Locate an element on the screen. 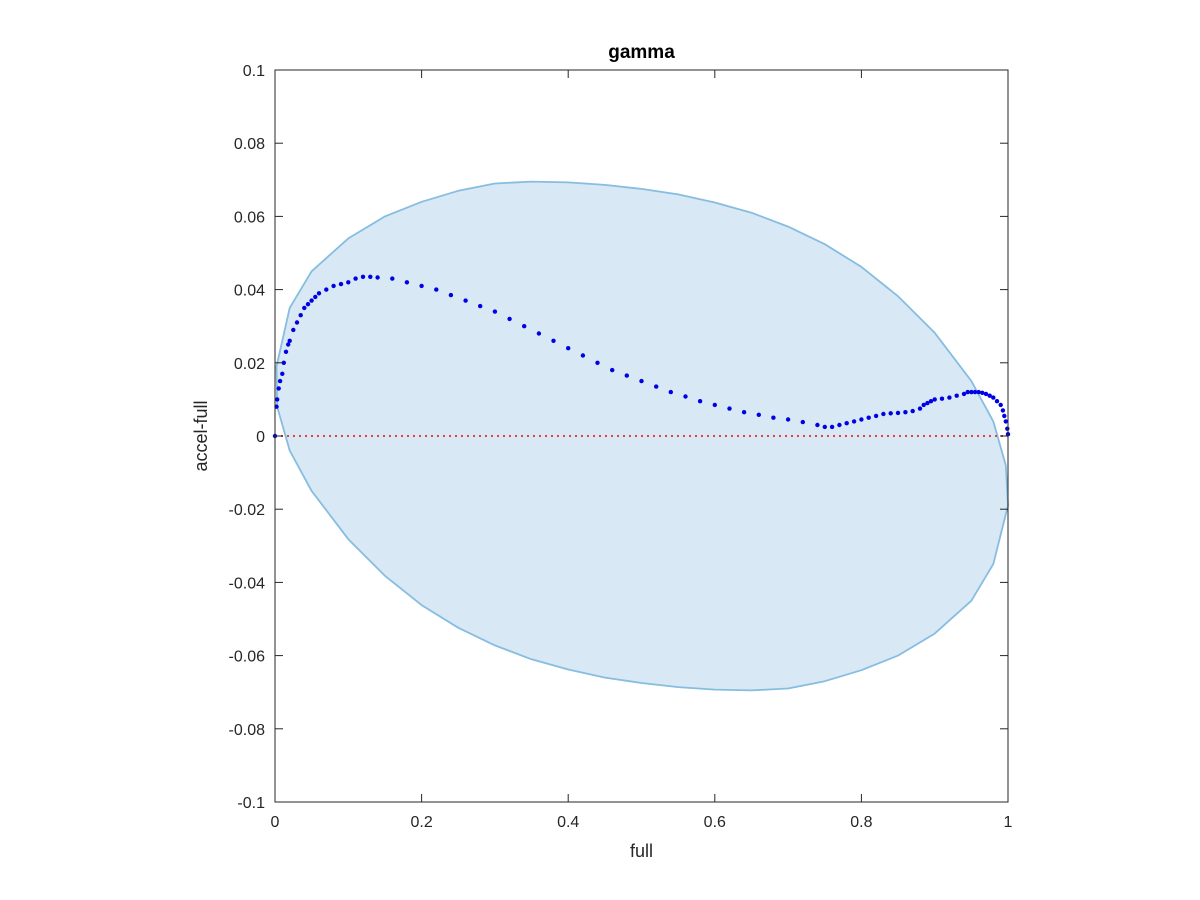 Image resolution: width=1200 pixels, height=900 pixels. y-tick-label: 0.04 is located at coordinates (249, 291).